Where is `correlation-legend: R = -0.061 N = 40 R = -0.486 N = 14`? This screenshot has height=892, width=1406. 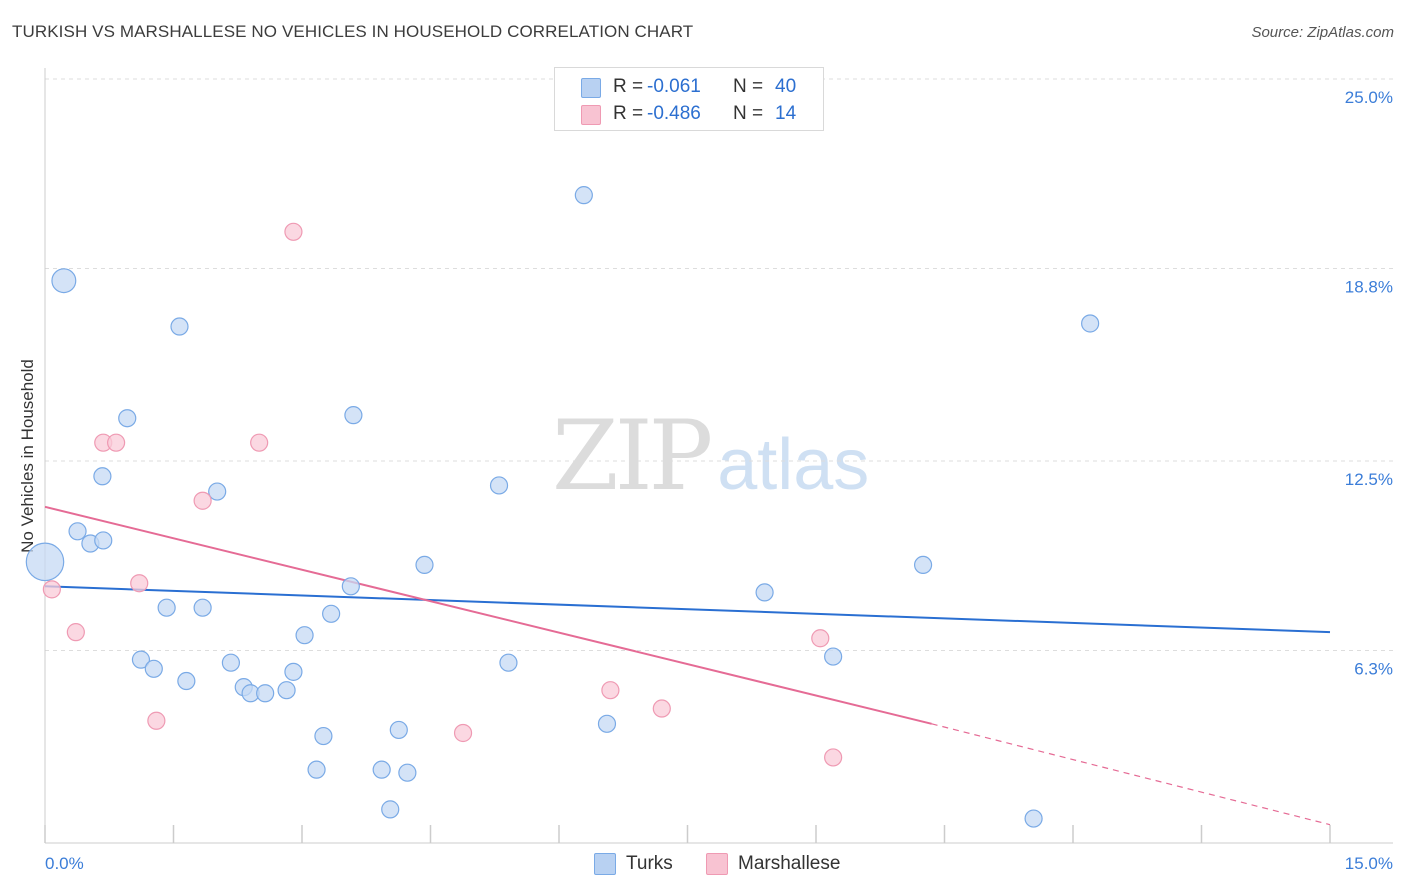
correlation-legend: R = -0.061 N = 40 R = -0.486 N = 14 is located at coordinates (689, 99).